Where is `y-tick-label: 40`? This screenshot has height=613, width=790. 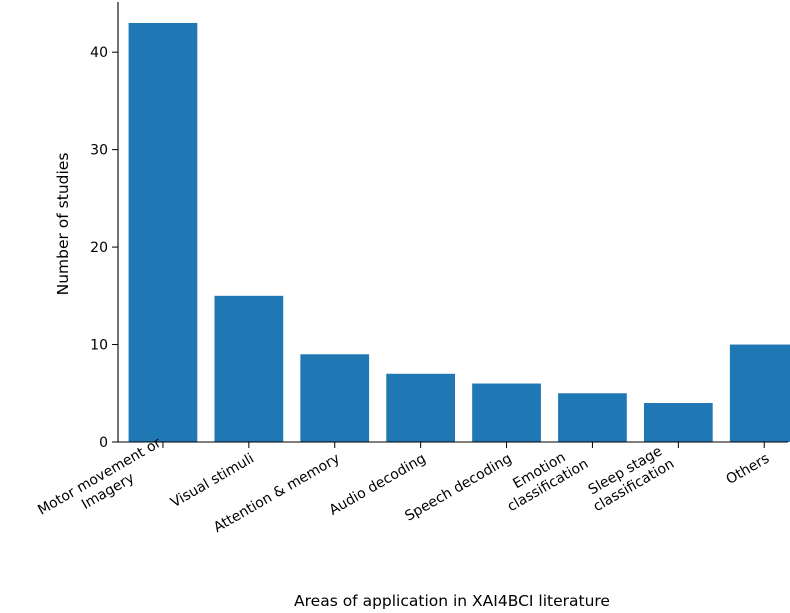
y-tick-label: 40 is located at coordinates (99, 53).